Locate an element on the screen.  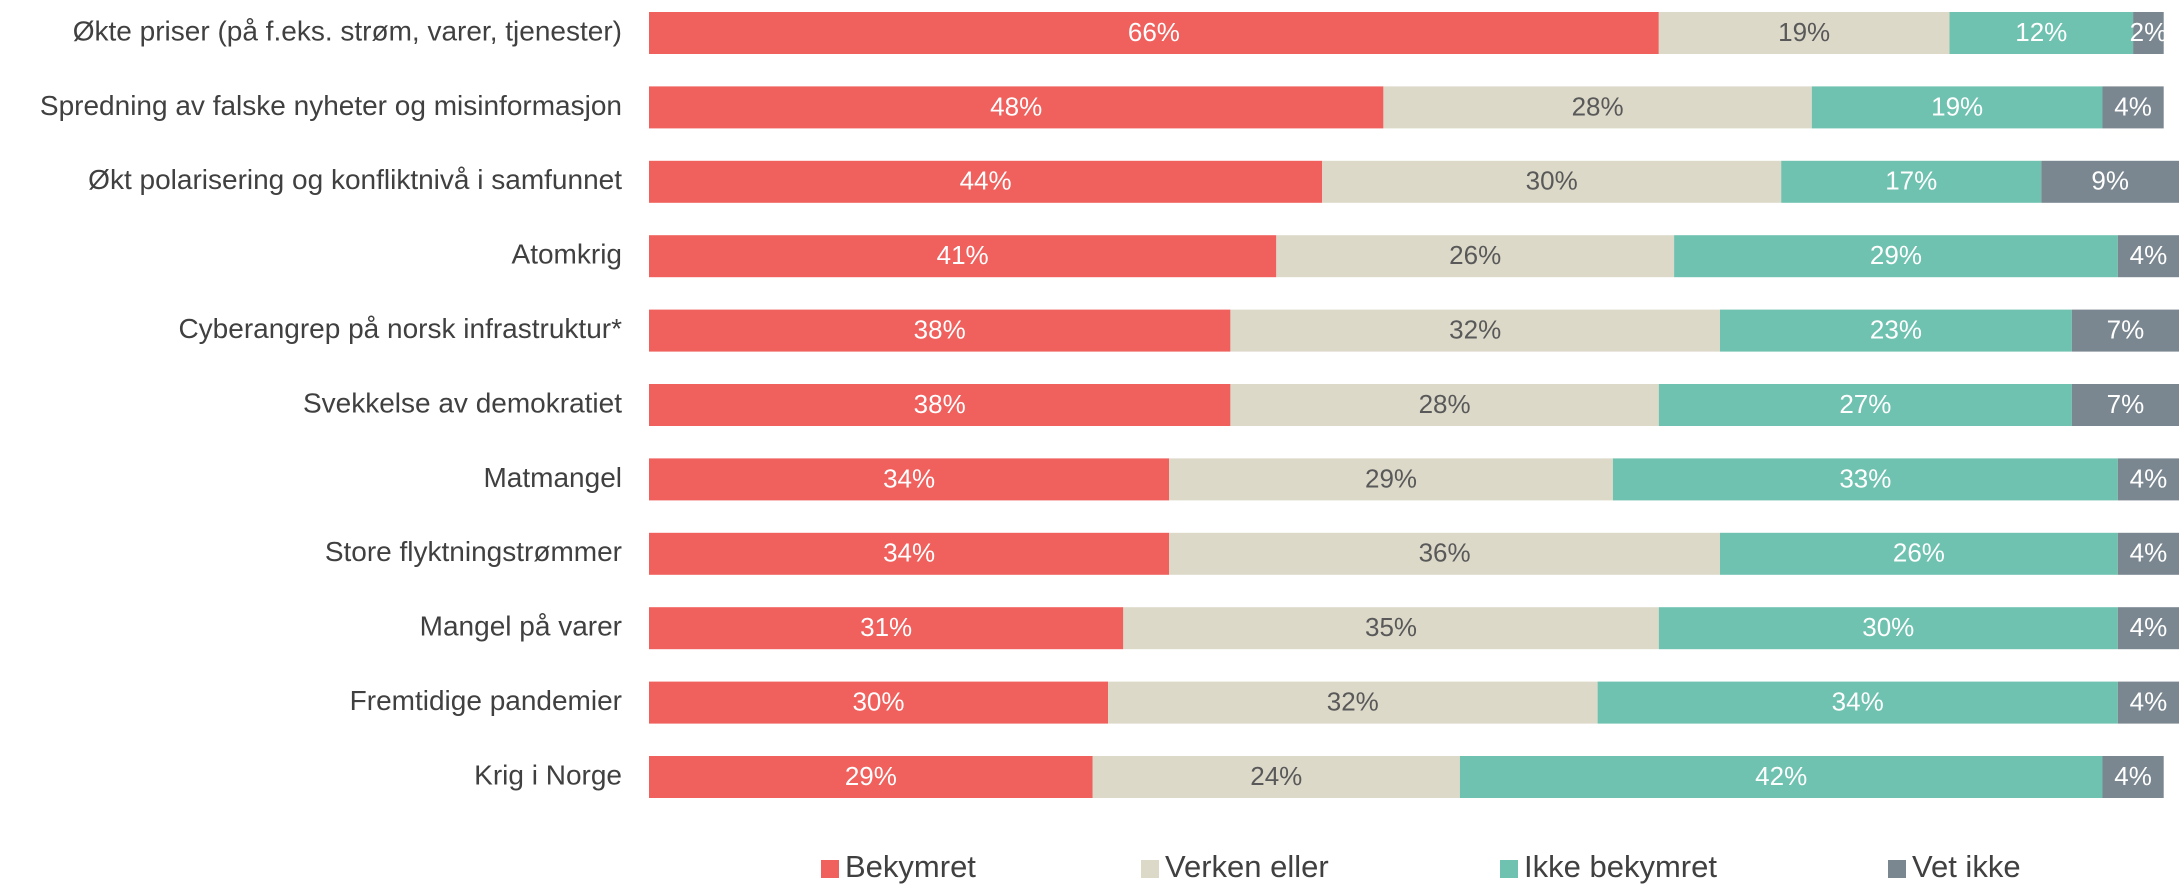
category-label: Krig i Norge is located at coordinates (548, 774).